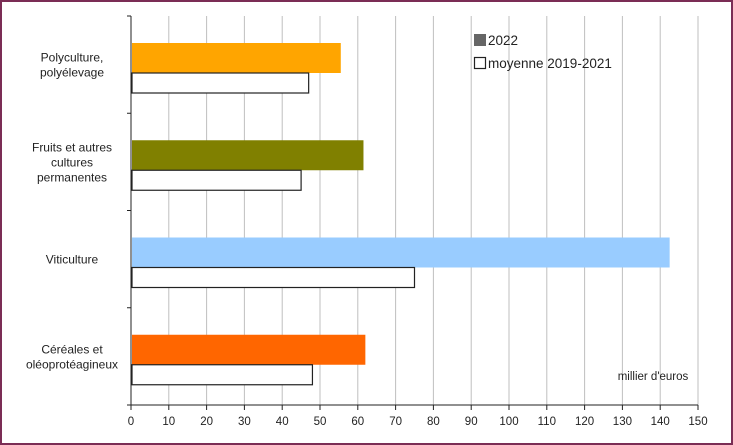 The image size is (733, 445). Describe the element at coordinates (584, 422) in the screenshot. I see `x-tick-label: 120` at that location.